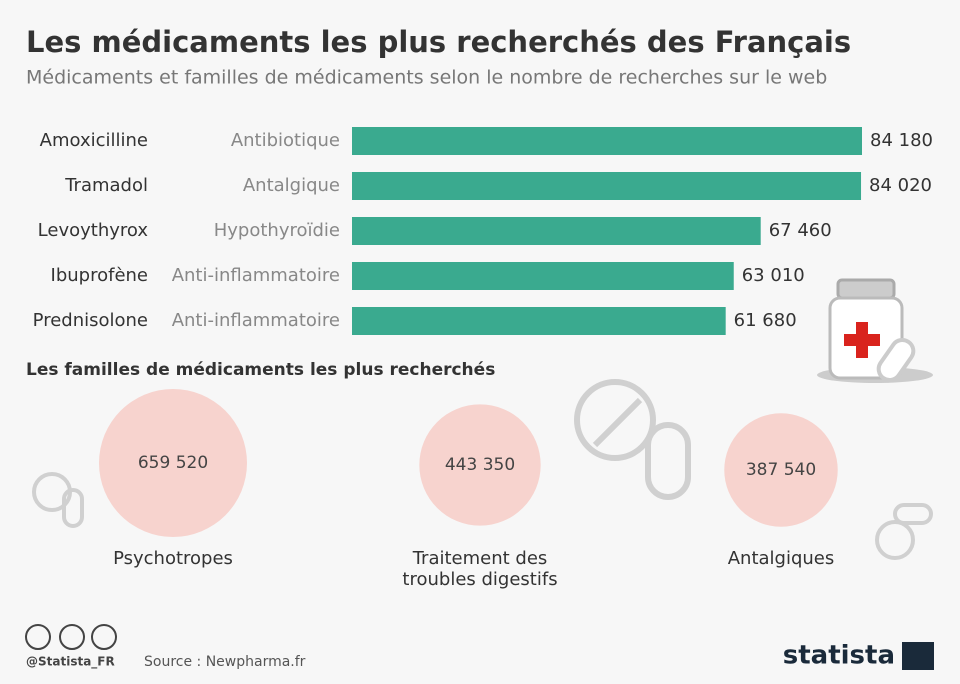  Describe the element at coordinates (901, 140) in the screenshot. I see `value-label: 84 180` at that location.